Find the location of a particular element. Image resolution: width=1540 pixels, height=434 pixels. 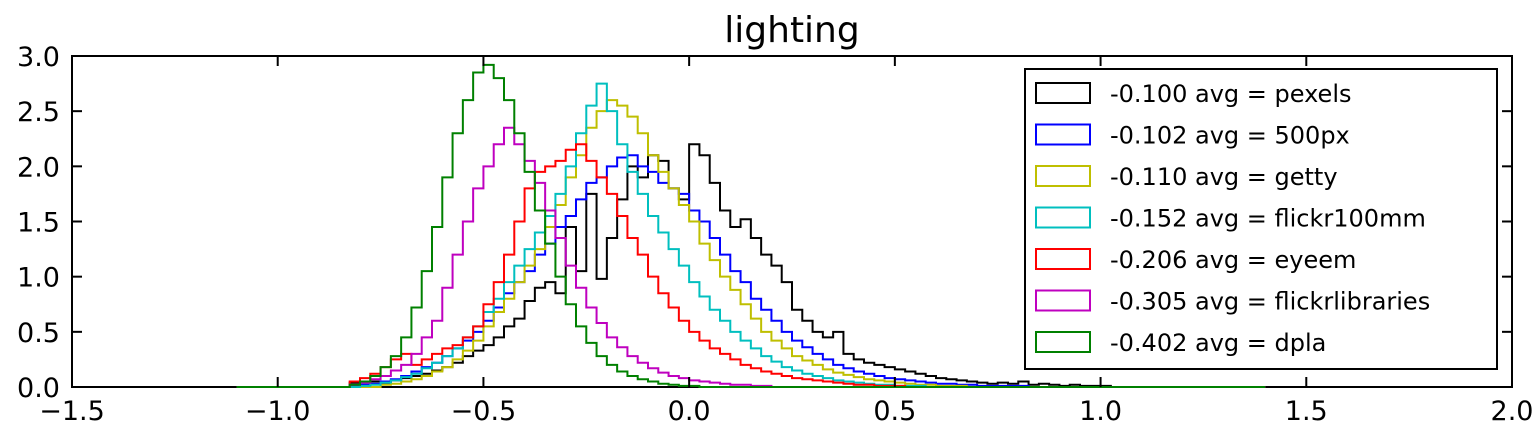

x-tick-label: 0.5 is located at coordinates (894, 411).